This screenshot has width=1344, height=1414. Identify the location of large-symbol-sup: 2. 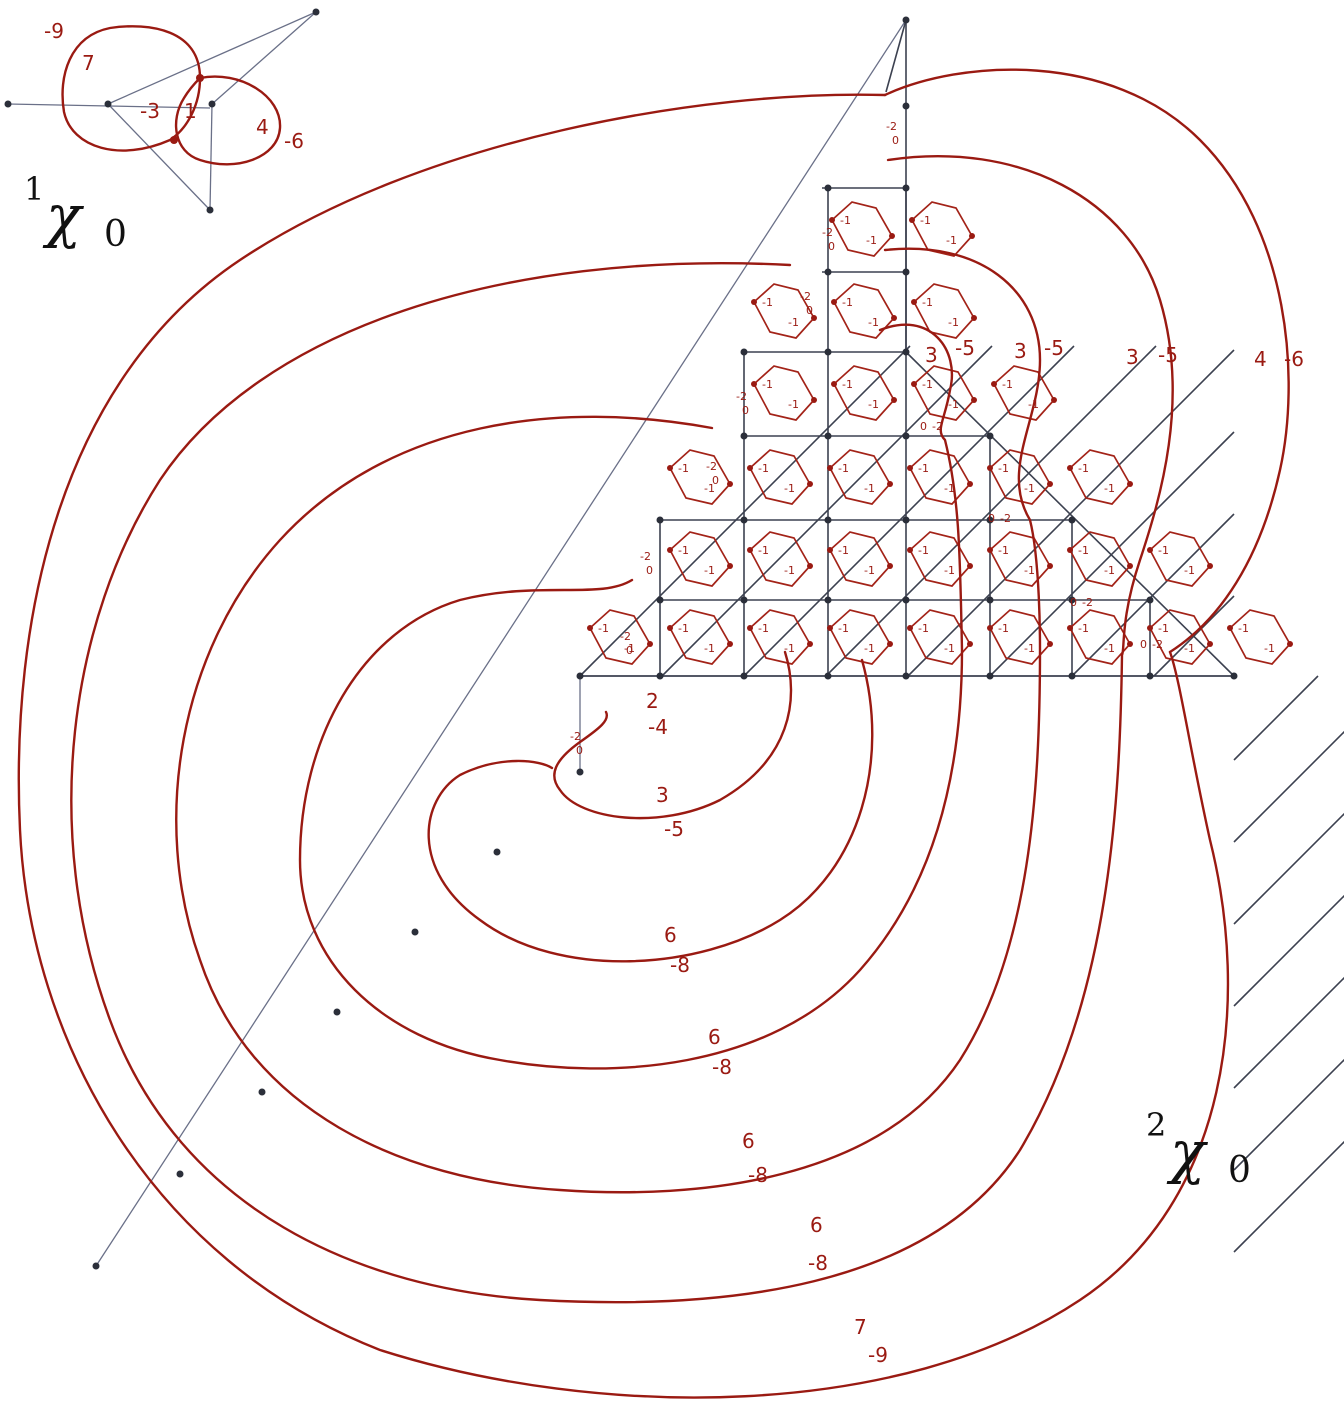
(1156, 1125).